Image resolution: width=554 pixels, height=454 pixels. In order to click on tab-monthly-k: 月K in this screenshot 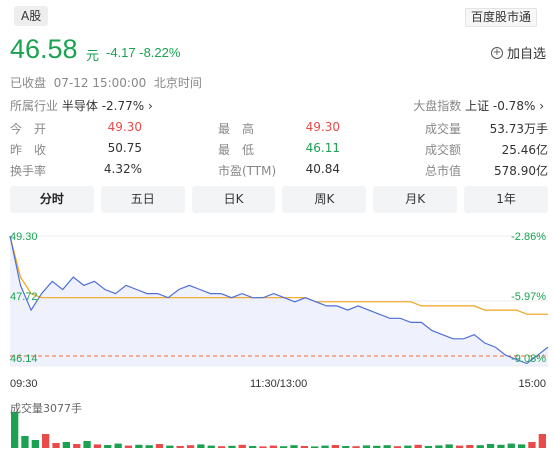, I will do `click(415, 199)`.